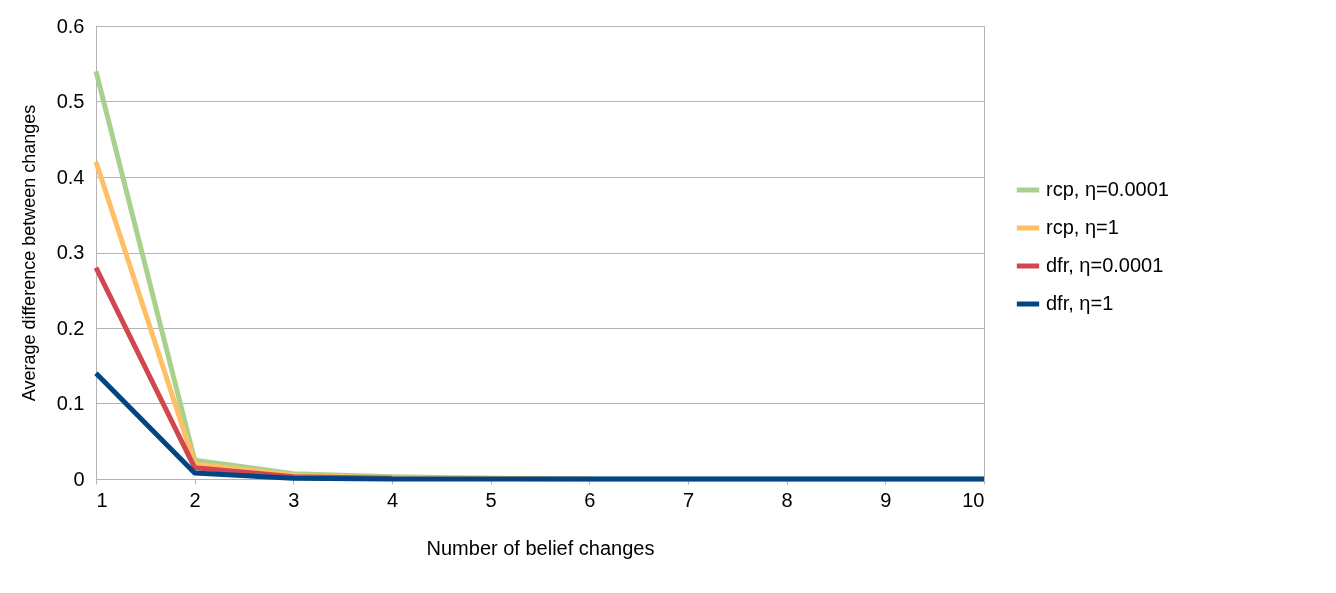 The image size is (1336, 593). I want to click on legend-label: rcp, η=0.0001, so click(1107, 189).